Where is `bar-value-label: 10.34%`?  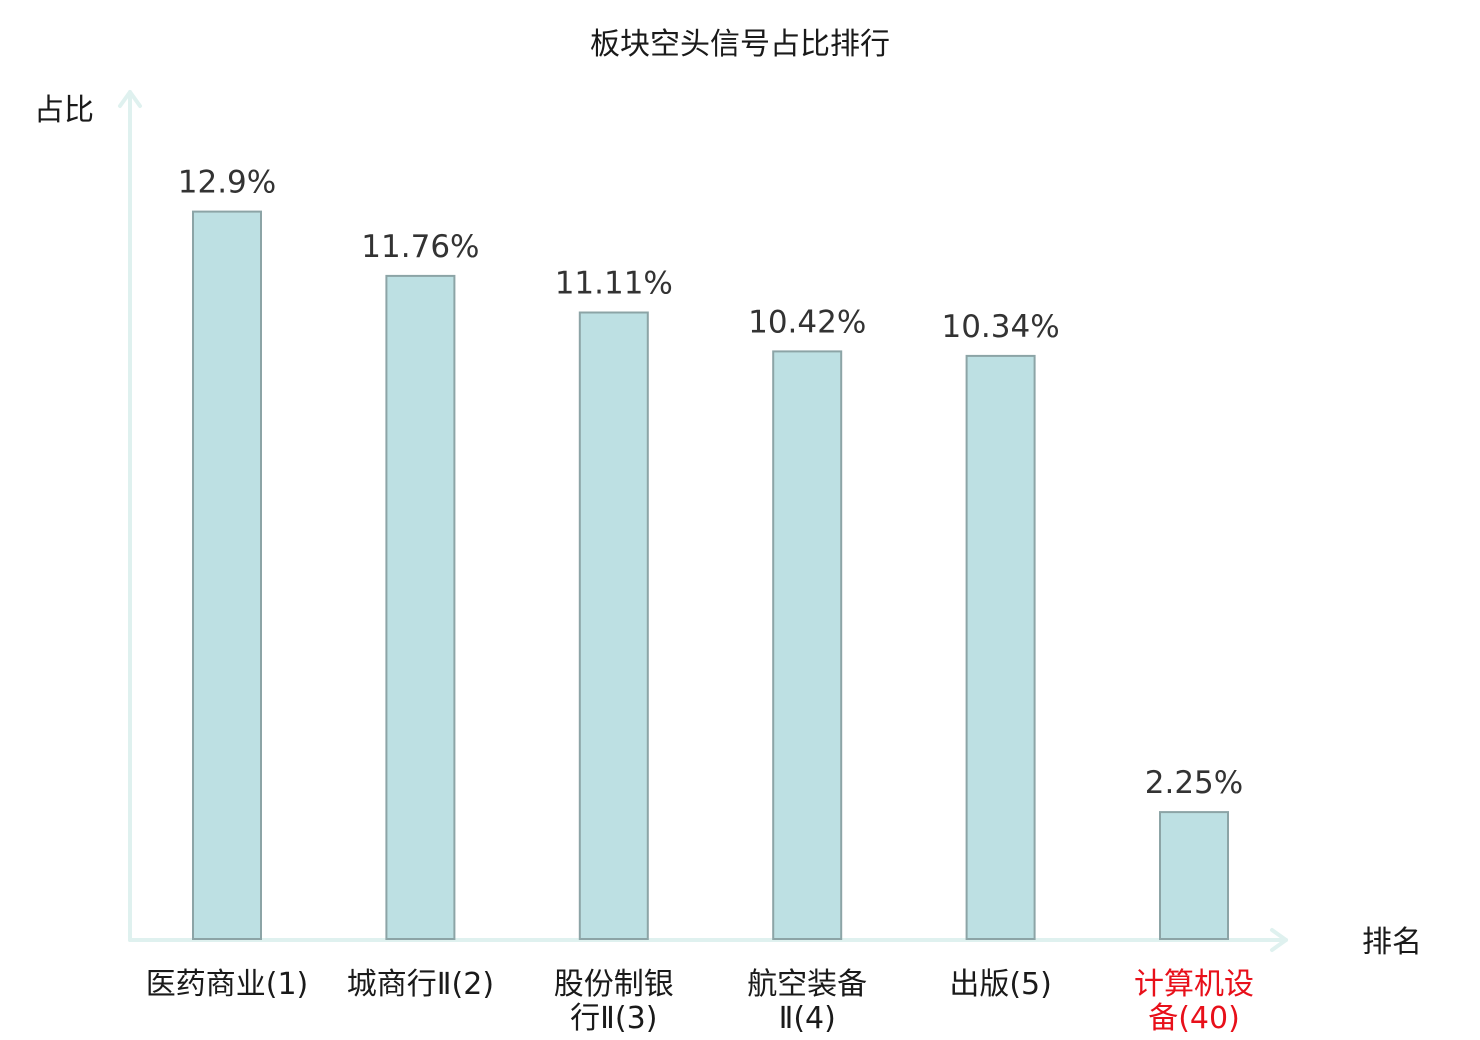 bar-value-label: 10.34% is located at coordinates (1000, 327).